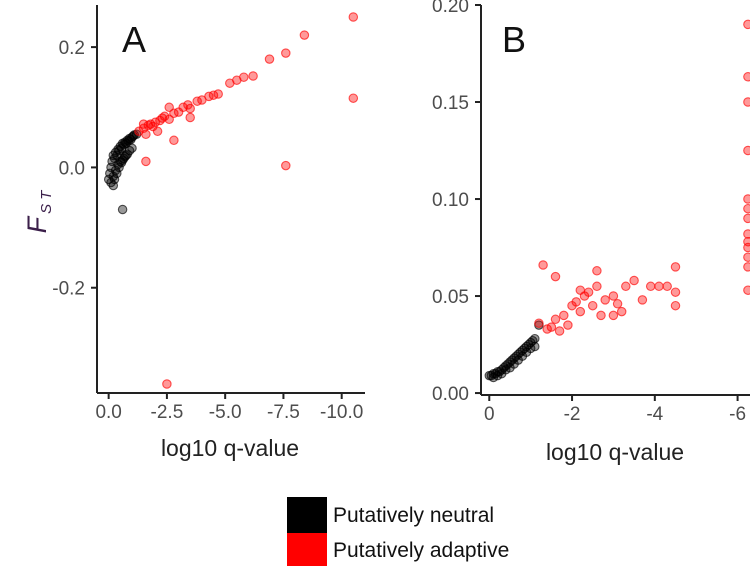 Image resolution: width=750 pixels, height=567 pixels. What do you see at coordinates (489, 414) in the screenshot?
I see `panel-b-x-tick-label-0: 0` at bounding box center [489, 414].